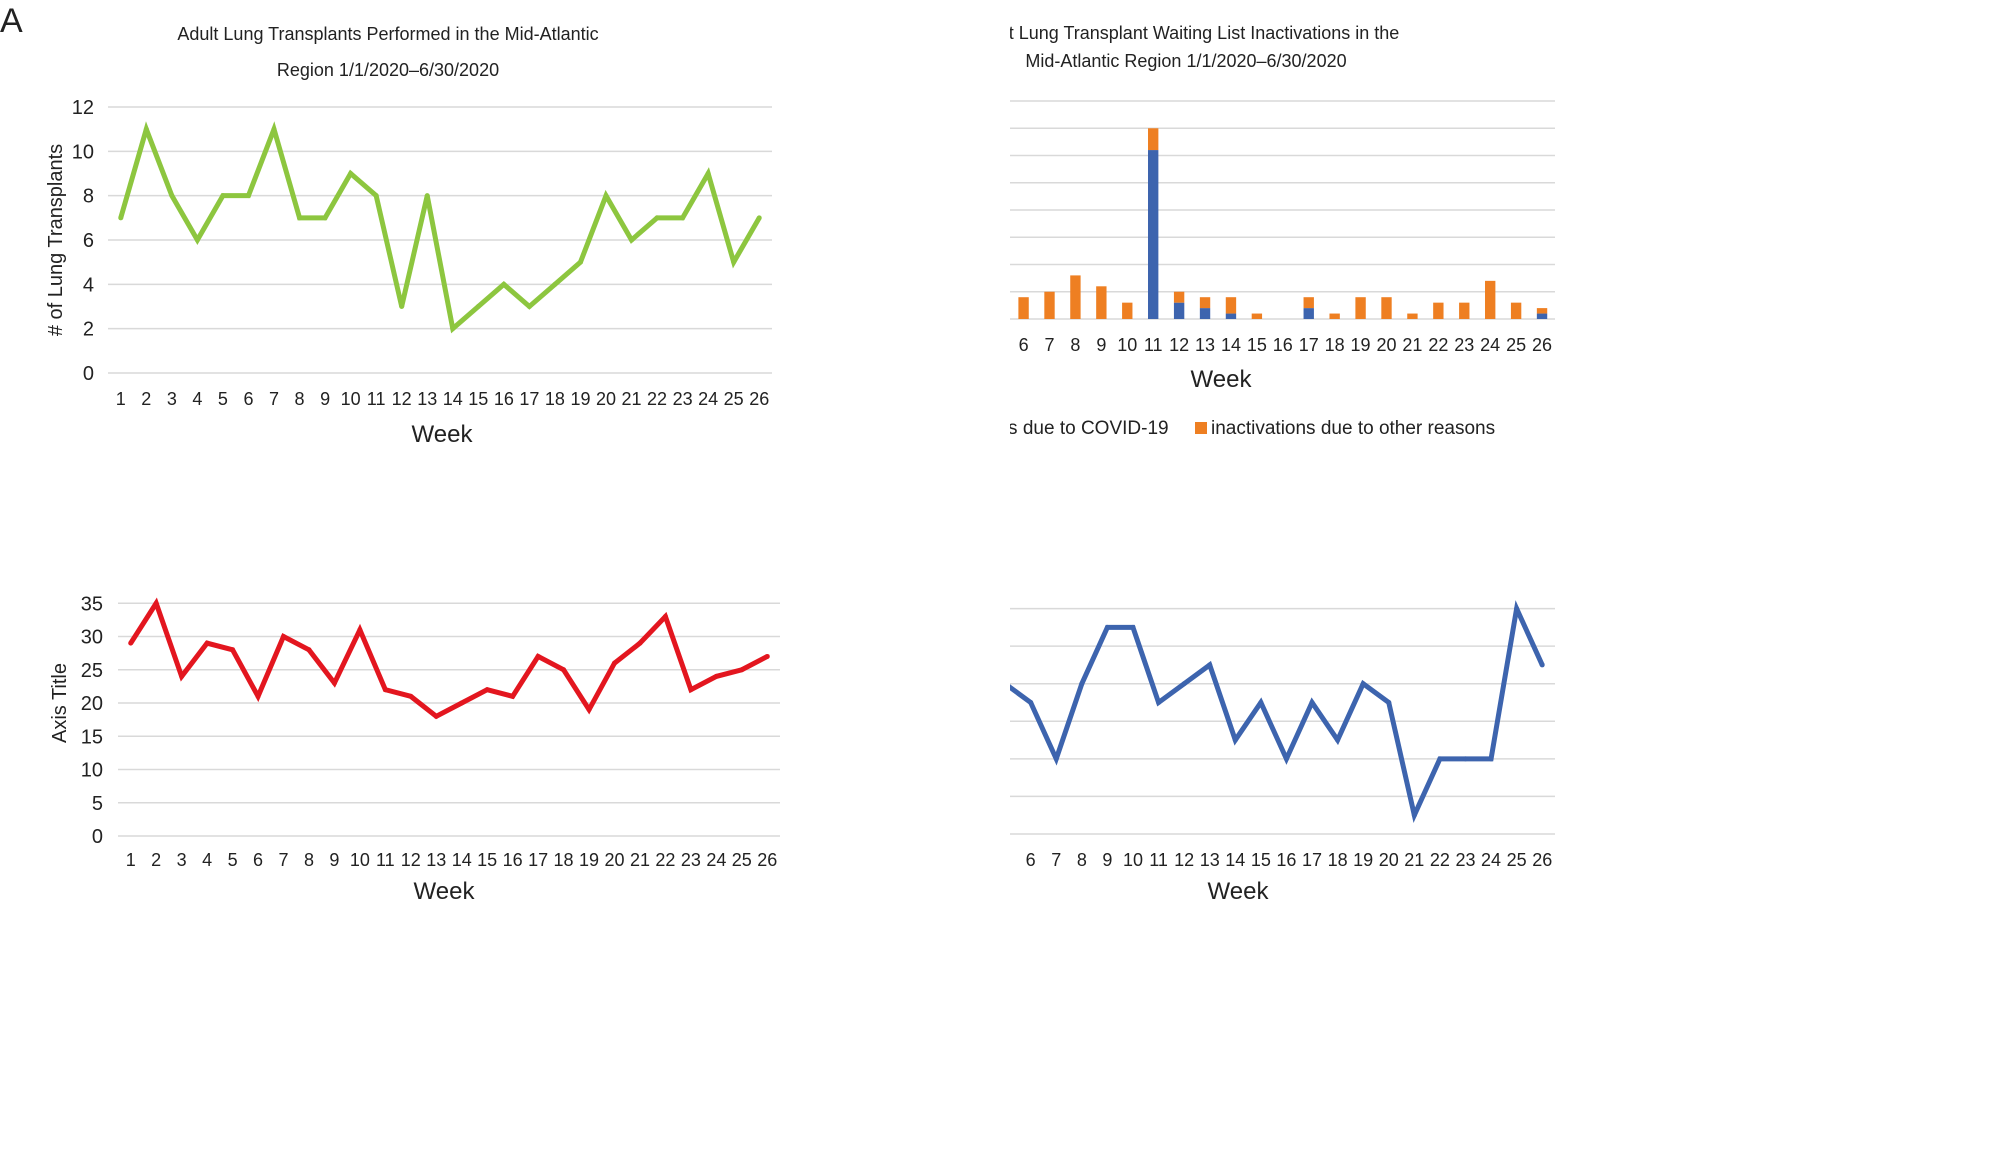 The height and width of the screenshot is (1165, 2016). What do you see at coordinates (88, 197) in the screenshot?
I see `y-tick-label: 8` at bounding box center [88, 197].